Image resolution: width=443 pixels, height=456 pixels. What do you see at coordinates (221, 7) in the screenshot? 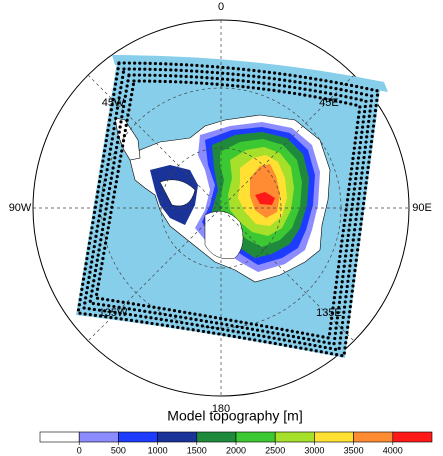
I see `longitude-label: 0` at bounding box center [221, 7].